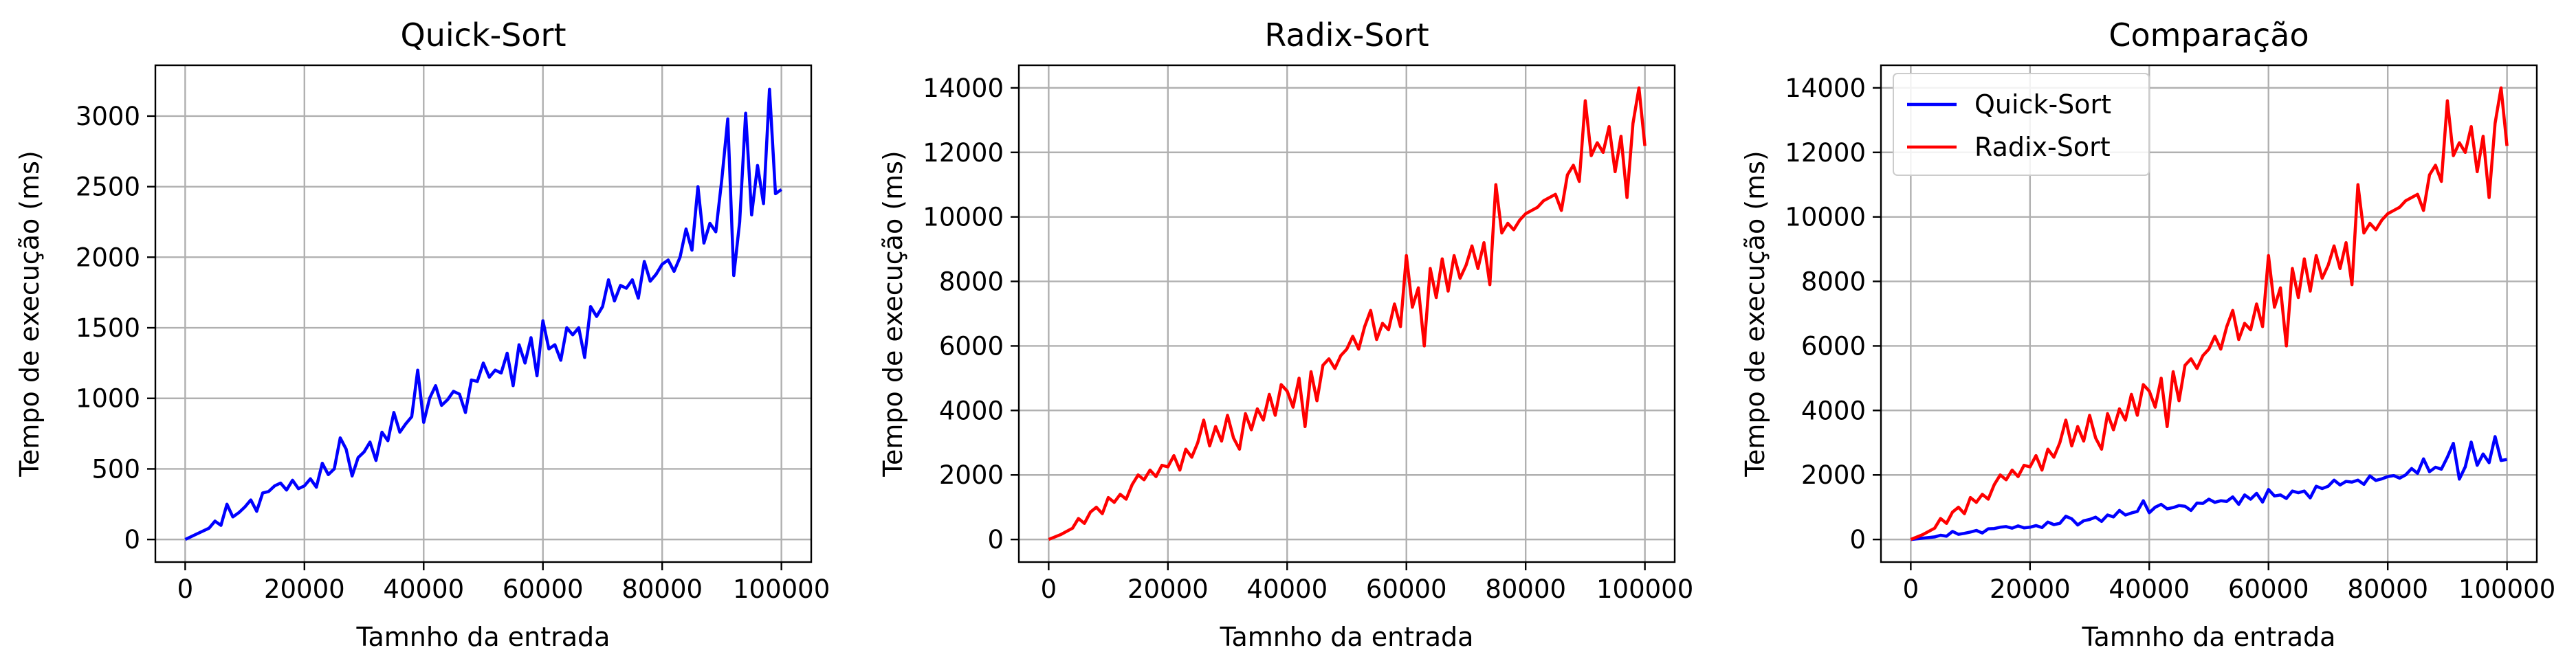 The image size is (2576, 672). Describe the element at coordinates (2042, 104) in the screenshot. I see `legend-label: Quick-Sort` at that location.